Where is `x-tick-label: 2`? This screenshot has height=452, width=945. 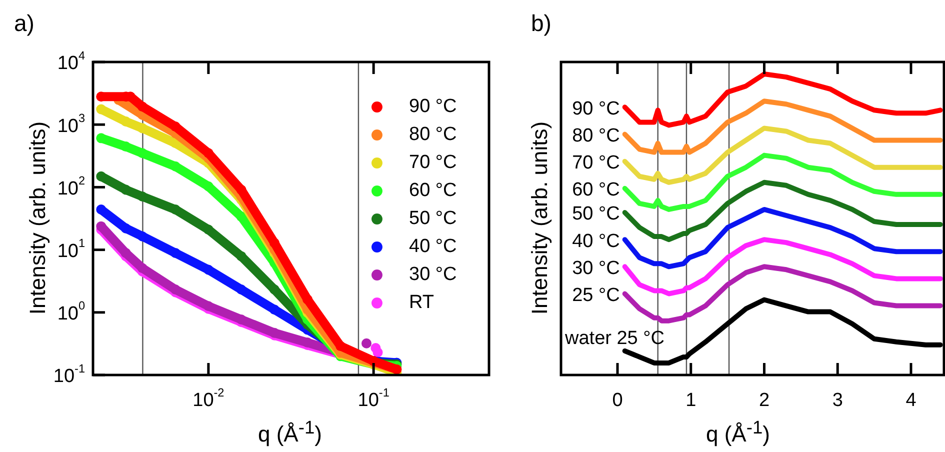
x-tick-label: 2 is located at coordinates (764, 401).